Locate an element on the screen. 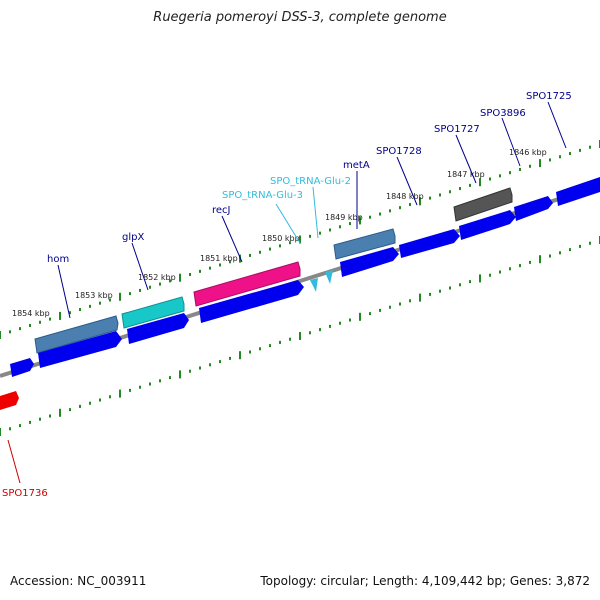 The width and height of the screenshot is (600, 600). kbp-label: 1854 kbp is located at coordinates (31, 313).